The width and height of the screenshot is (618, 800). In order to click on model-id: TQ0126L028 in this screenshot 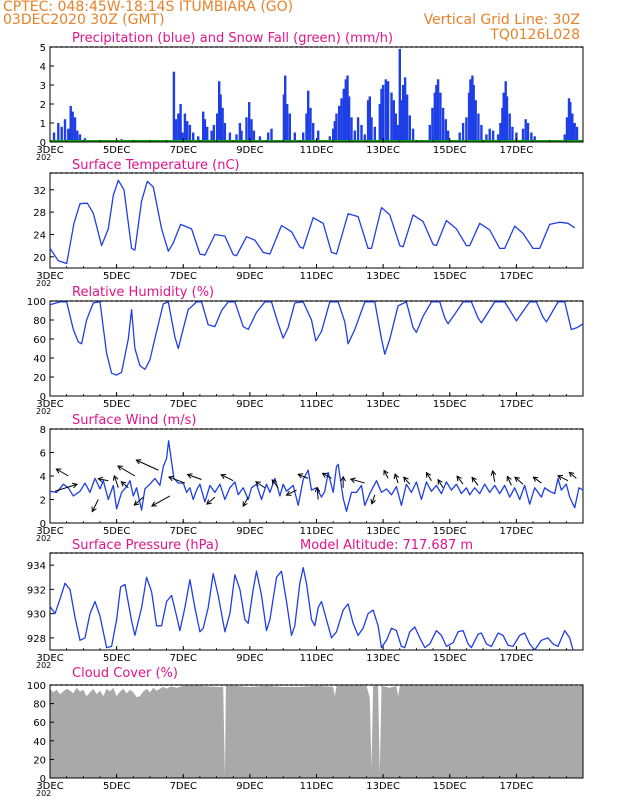, I will do `click(535, 35)`.